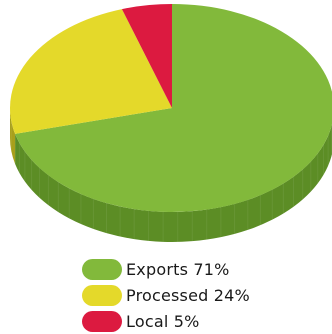  I want to click on pie-wall-processed, so click(13, 136).